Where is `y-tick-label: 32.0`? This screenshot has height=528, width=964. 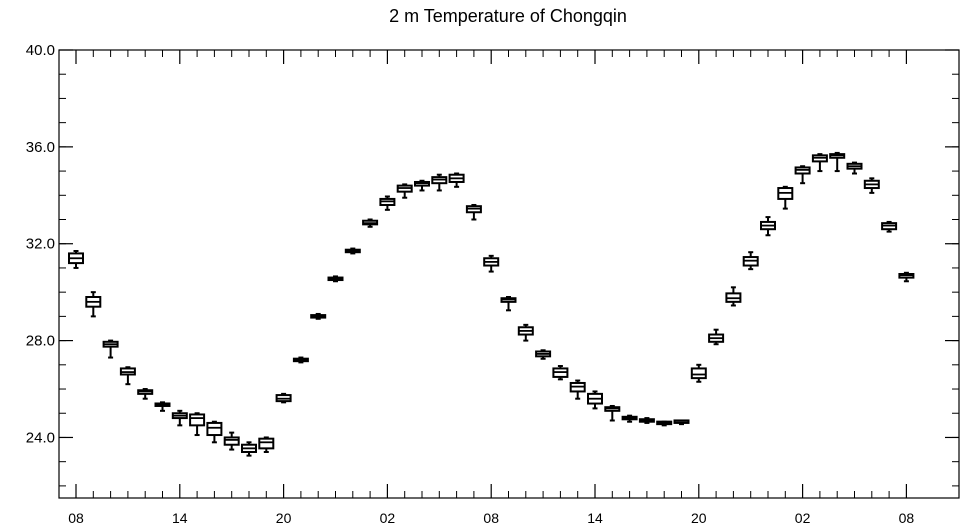 y-tick-label: 32.0 is located at coordinates (40, 244).